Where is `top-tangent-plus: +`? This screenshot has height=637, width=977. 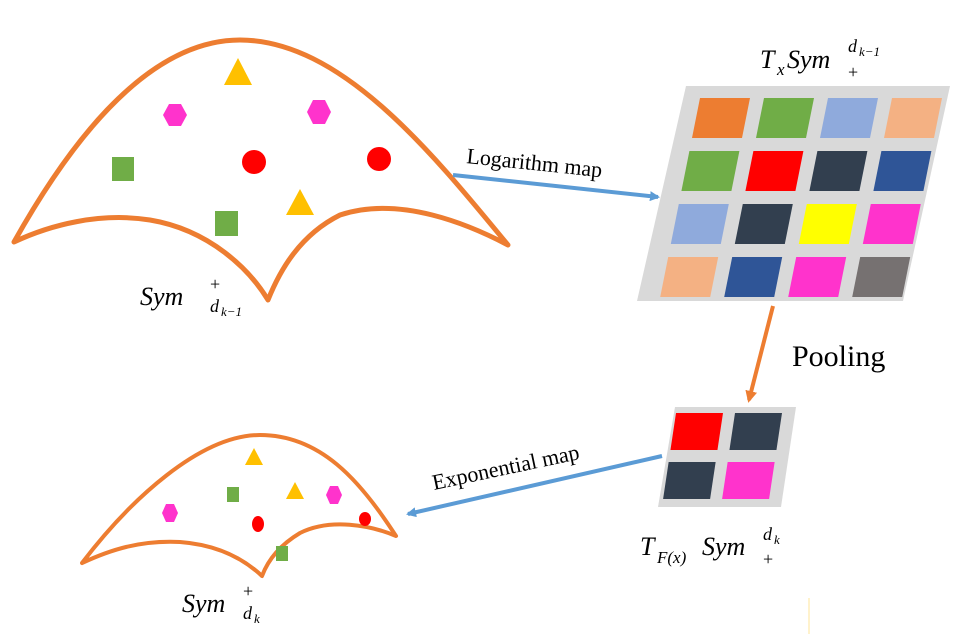 top-tangent-plus: + is located at coordinates (853, 72).